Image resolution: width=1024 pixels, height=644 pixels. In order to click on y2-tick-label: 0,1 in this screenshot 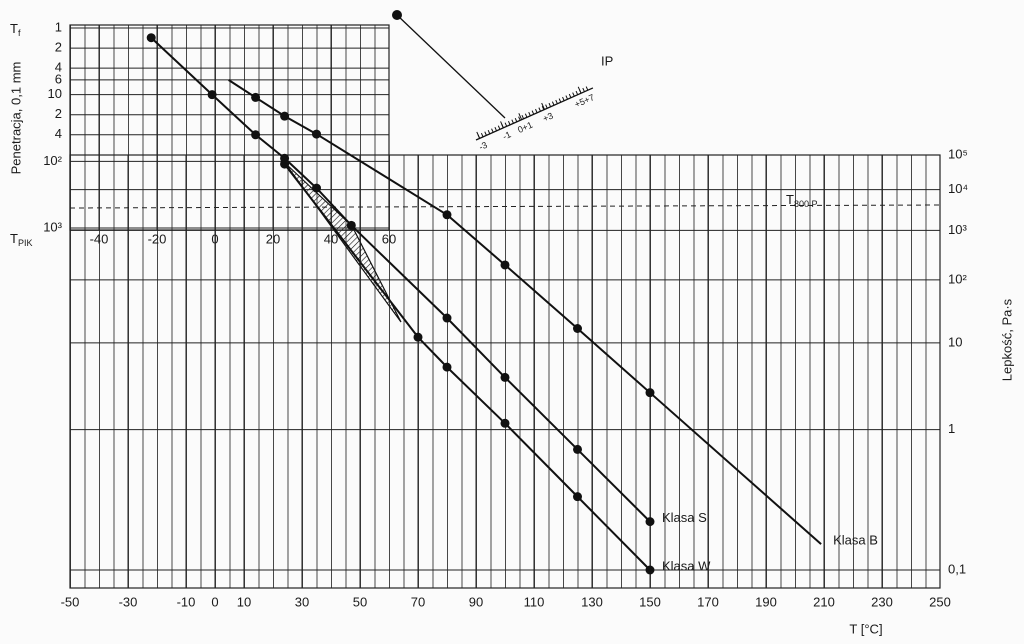, I will do `click(957, 568)`.